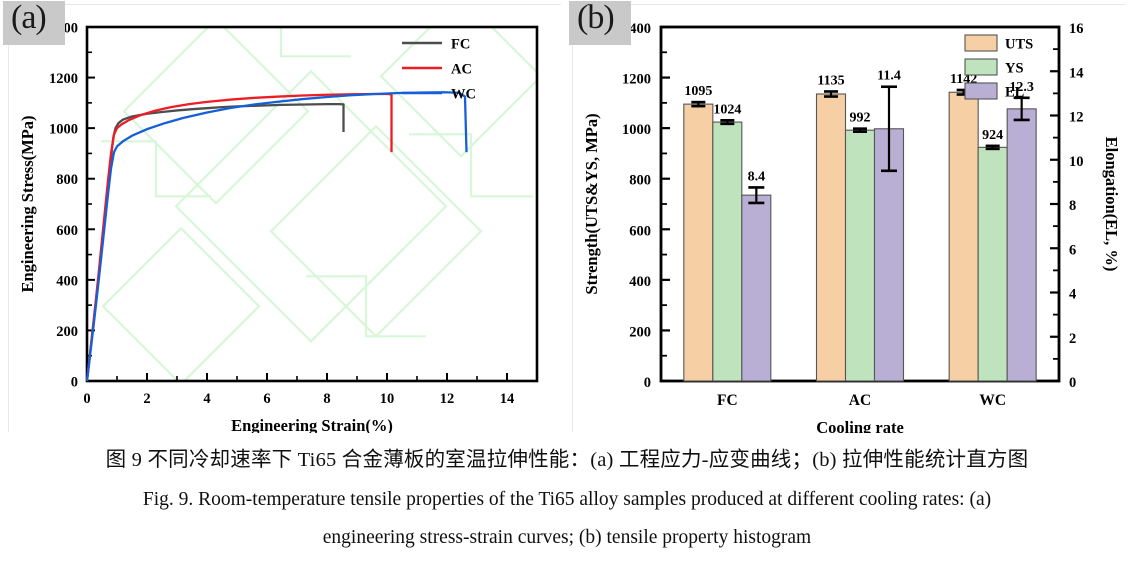 Image resolution: width=1134 pixels, height=561 pixels. What do you see at coordinates (326, 399) in the screenshot?
I see `x-tick-label: 8` at bounding box center [326, 399].